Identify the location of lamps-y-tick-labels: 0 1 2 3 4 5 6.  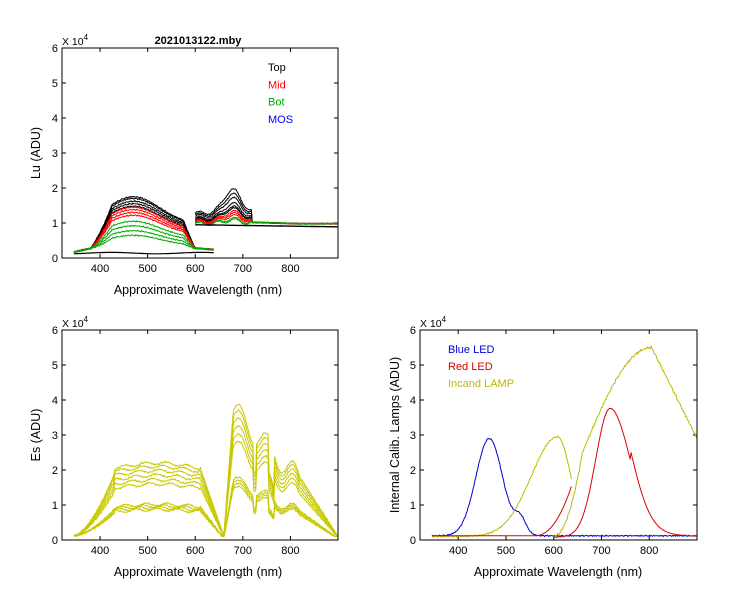
(553, 436).